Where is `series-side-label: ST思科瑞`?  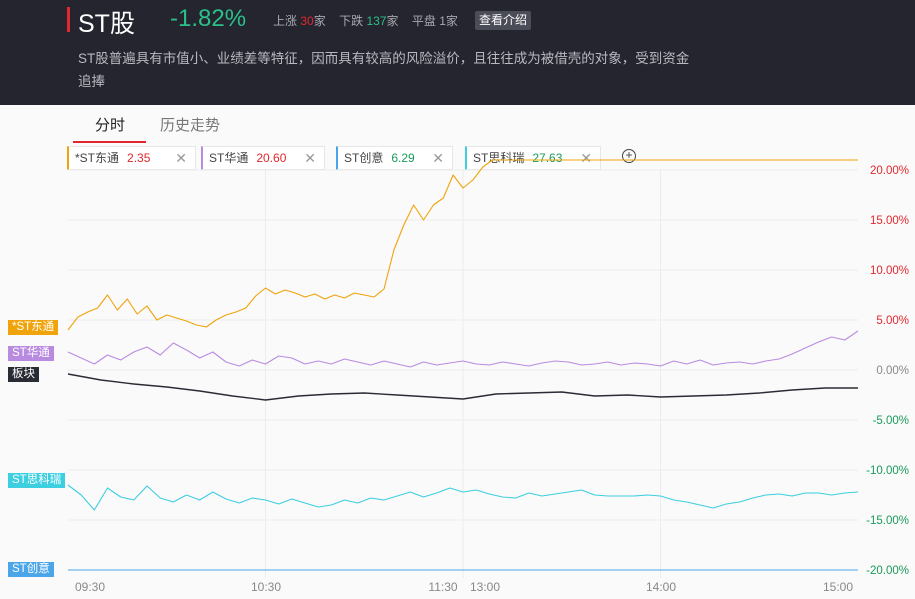 series-side-label: ST思科瑞 is located at coordinates (37, 480).